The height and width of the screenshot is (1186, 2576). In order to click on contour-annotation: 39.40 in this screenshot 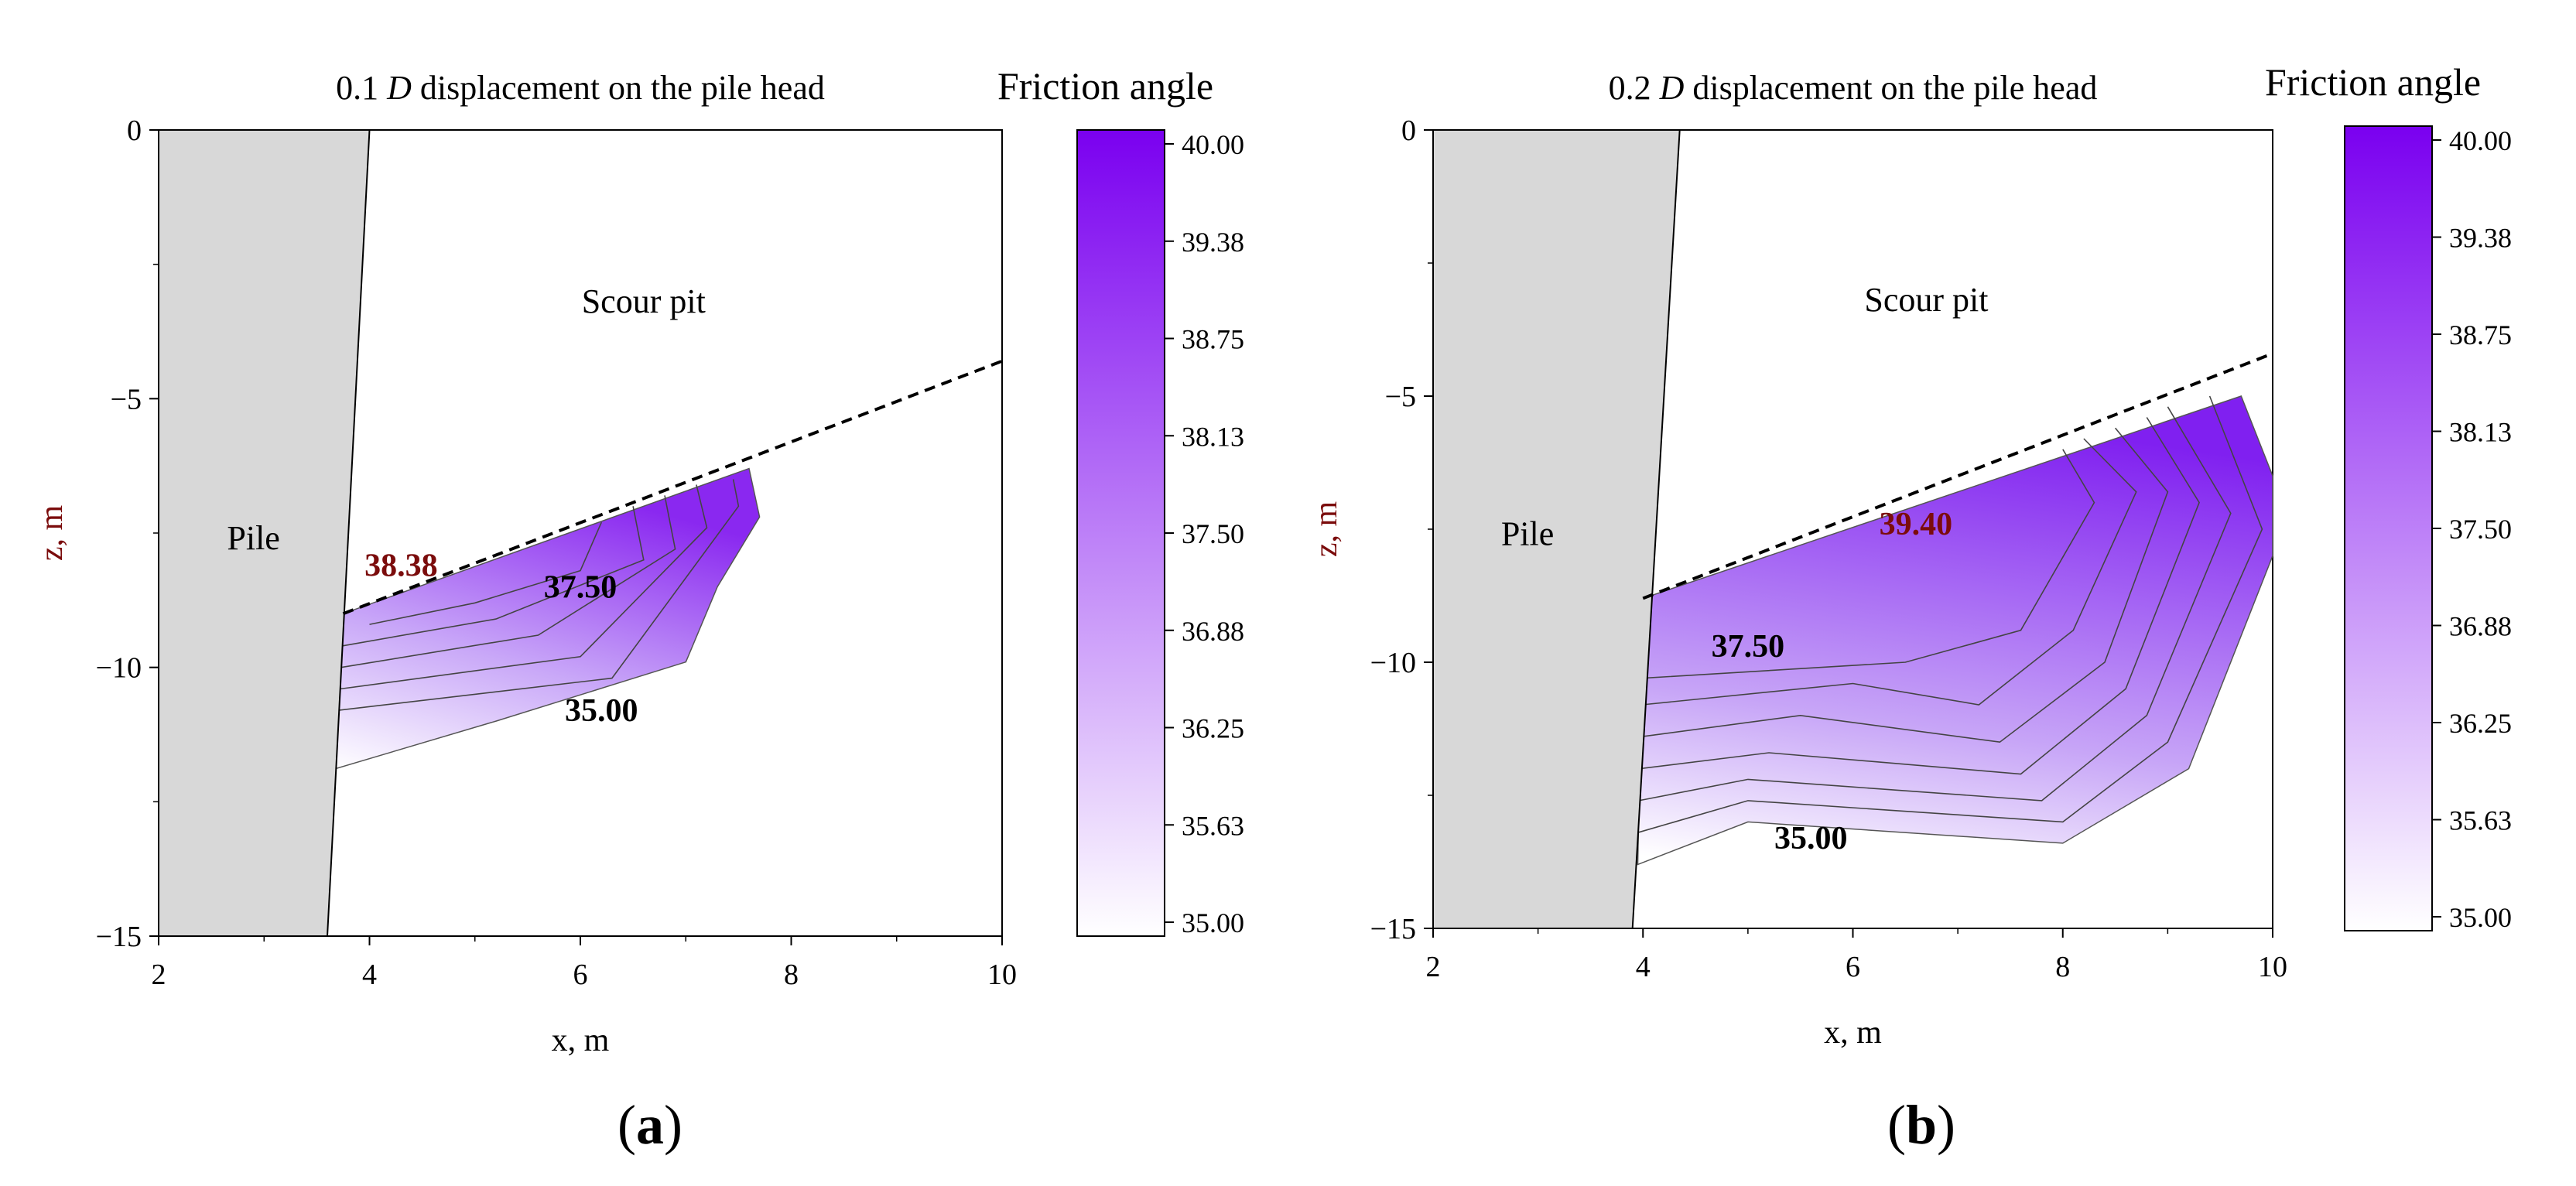, I will do `click(1917, 524)`.